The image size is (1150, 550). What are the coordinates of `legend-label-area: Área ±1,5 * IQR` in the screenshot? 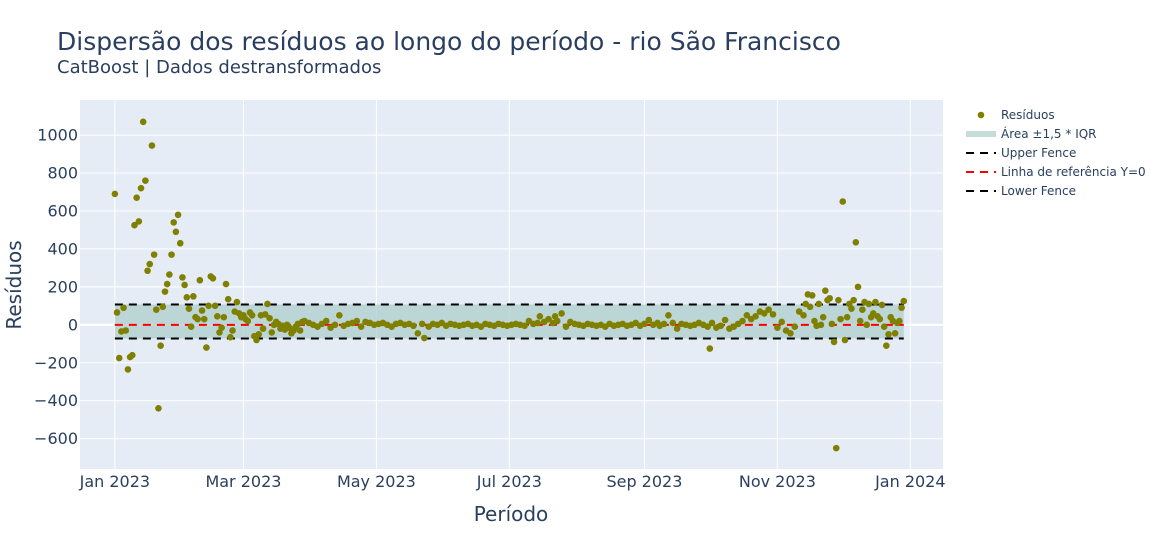 It's located at (1049, 133).